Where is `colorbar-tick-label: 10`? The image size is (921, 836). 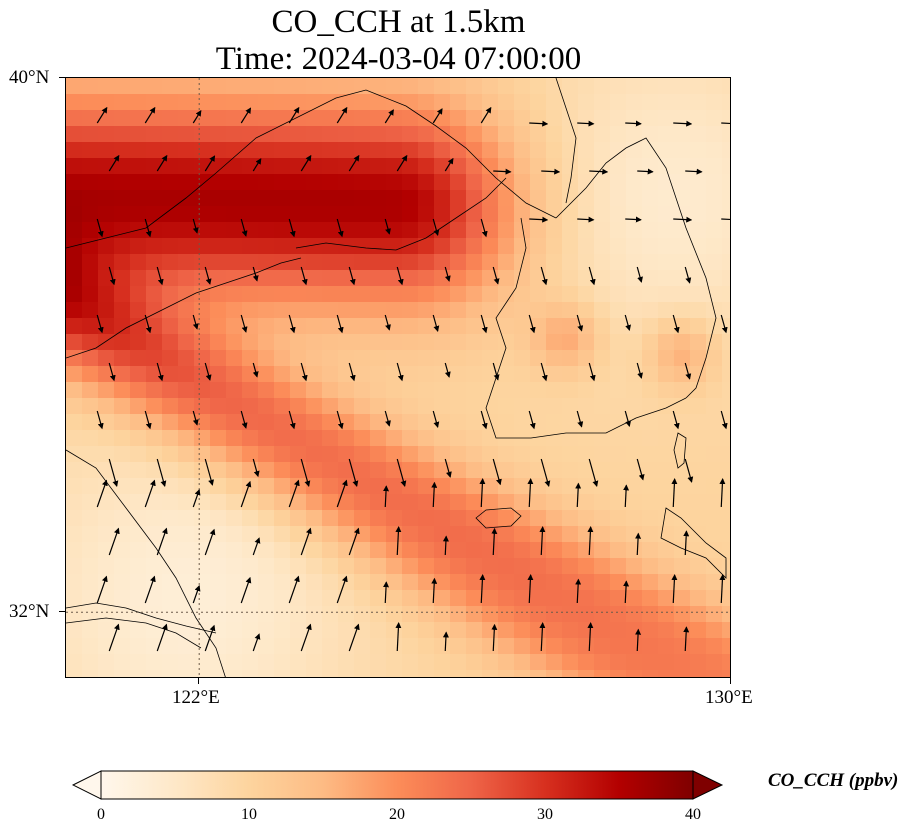
colorbar-tick-label: 10 is located at coordinates (249, 814).